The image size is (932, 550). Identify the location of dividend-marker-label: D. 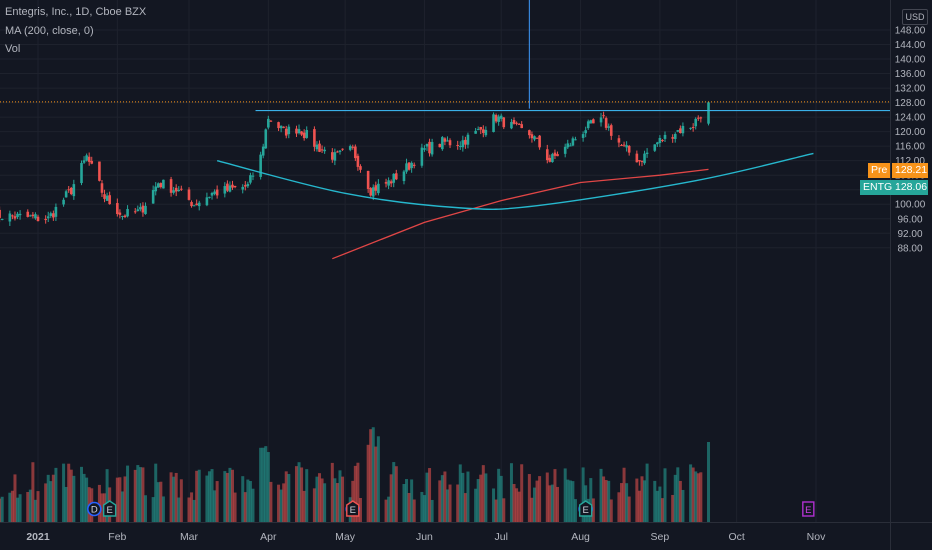
(94, 510).